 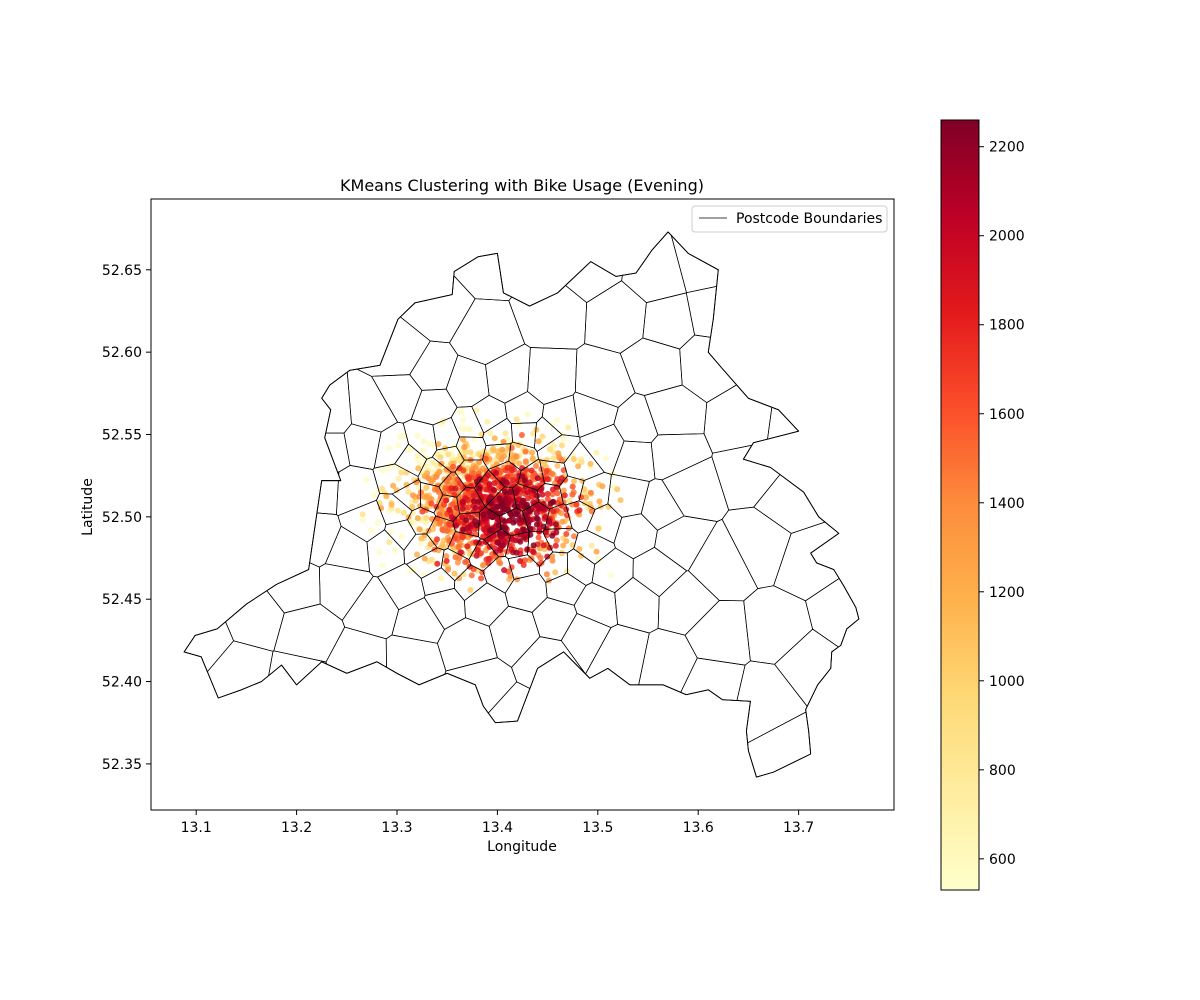 What do you see at coordinates (396, 828) in the screenshot?
I see `x-tick-label: 13.3` at bounding box center [396, 828].